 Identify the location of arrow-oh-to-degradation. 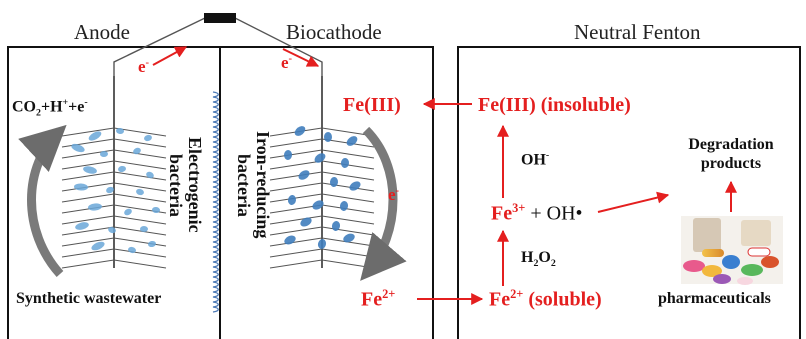
(633, 202).